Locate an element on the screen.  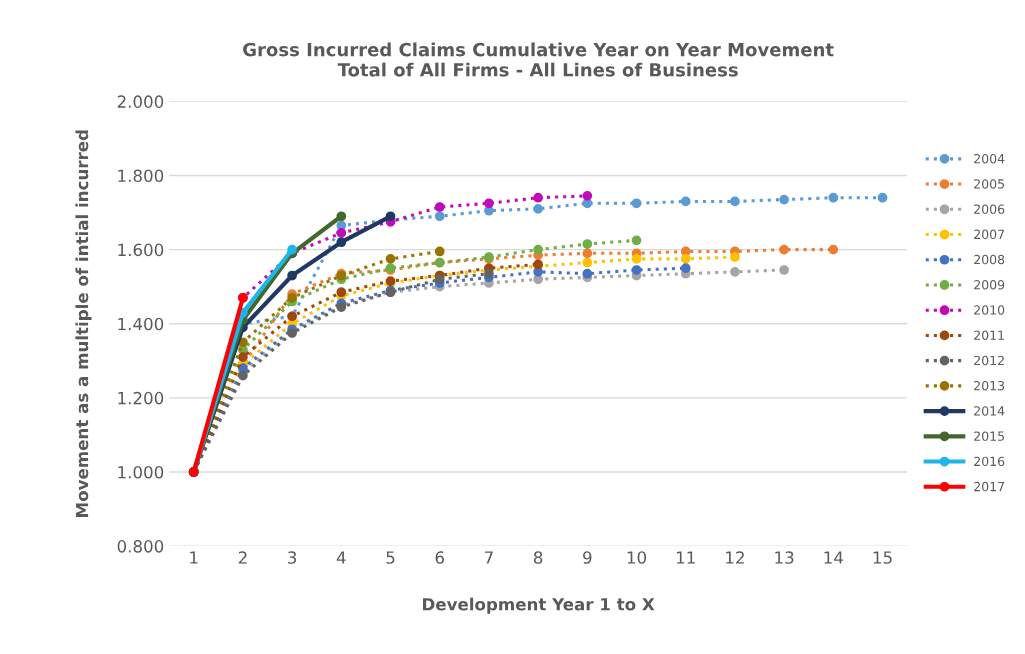
x-axis-title: Development Year 1 to X is located at coordinates (539, 605).